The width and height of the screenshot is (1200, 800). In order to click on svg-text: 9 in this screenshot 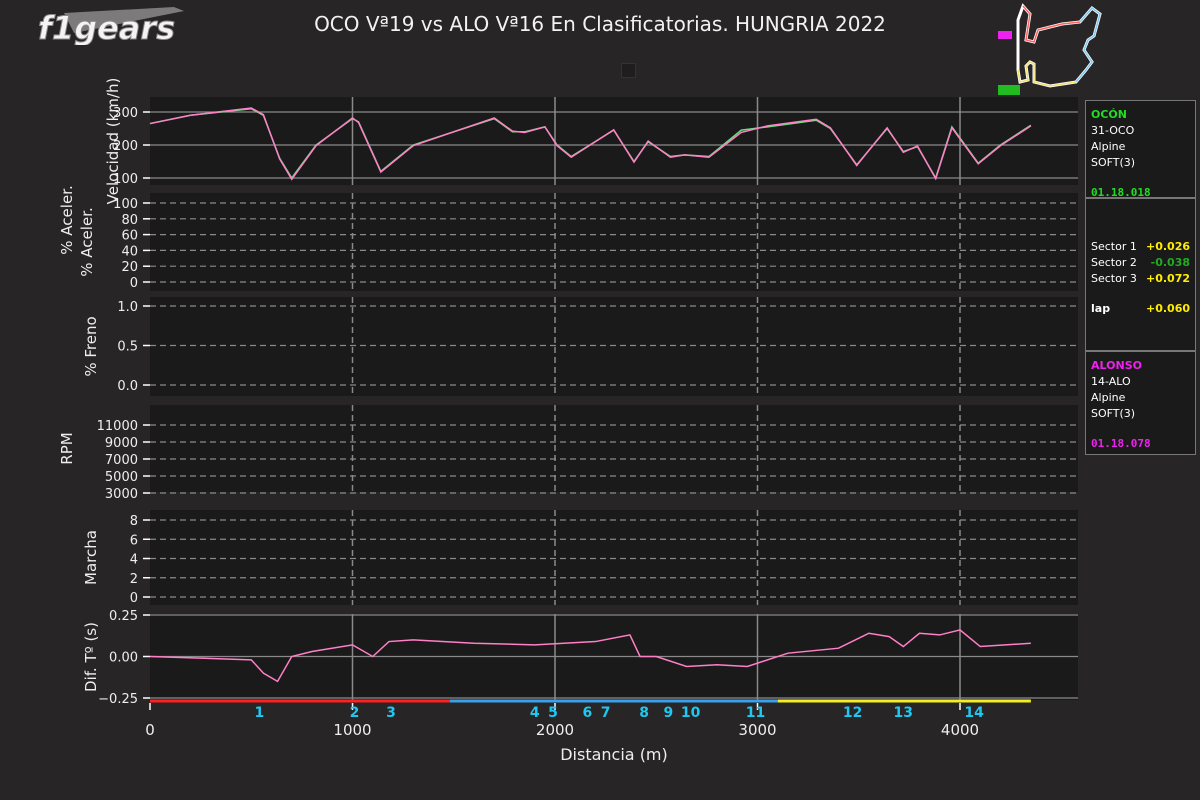, I will do `click(669, 713)`.